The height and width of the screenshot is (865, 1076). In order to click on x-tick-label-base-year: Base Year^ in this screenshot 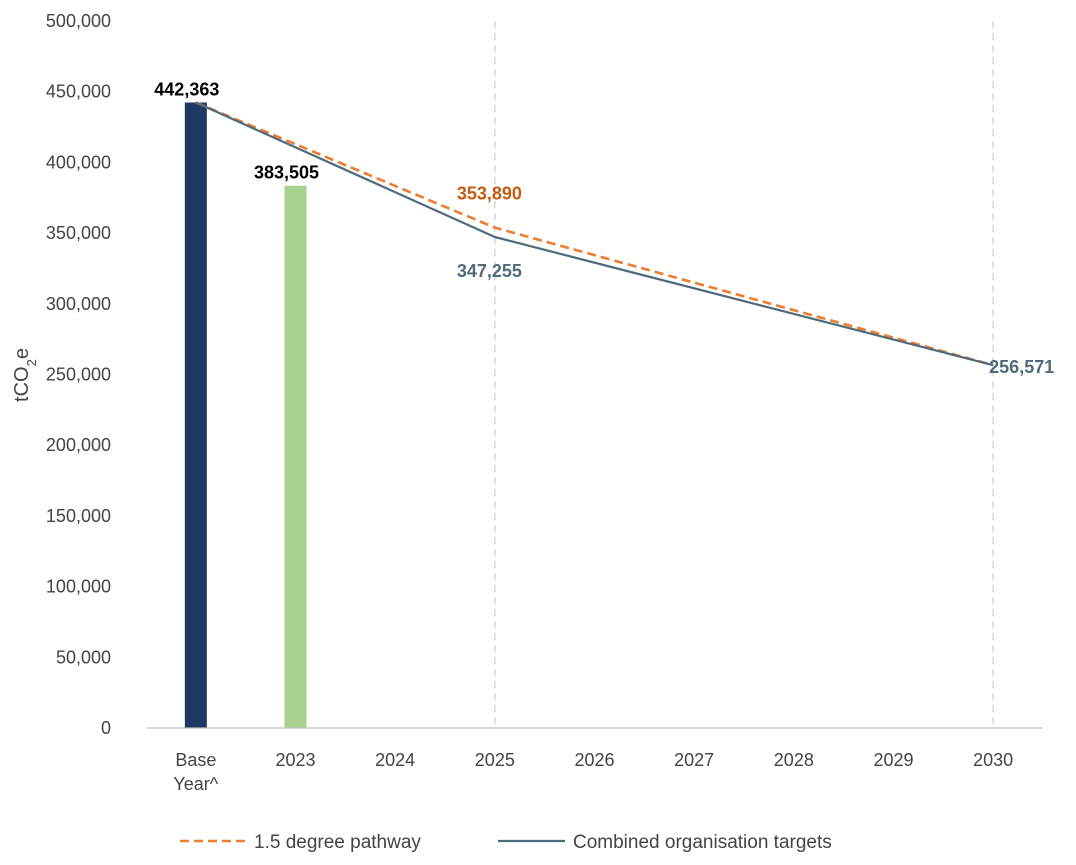, I will do `click(195, 772)`.